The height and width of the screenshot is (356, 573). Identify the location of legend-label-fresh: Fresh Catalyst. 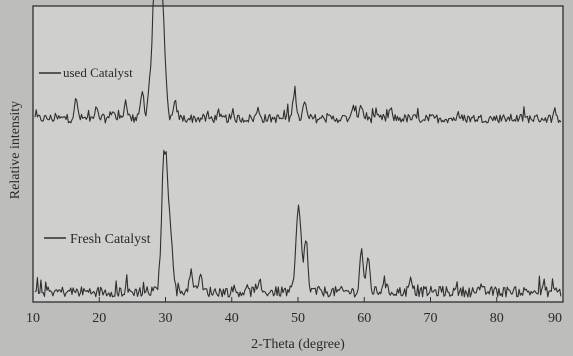
(110, 239).